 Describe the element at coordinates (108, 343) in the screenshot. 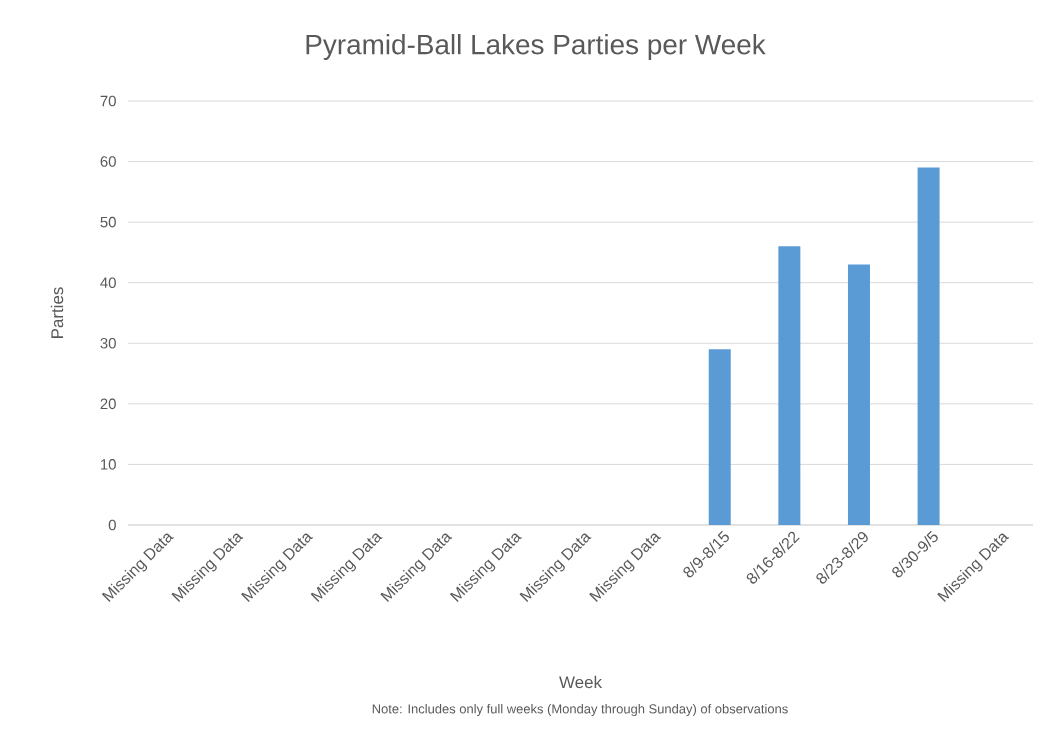

I see `y-tick-label: 30` at that location.